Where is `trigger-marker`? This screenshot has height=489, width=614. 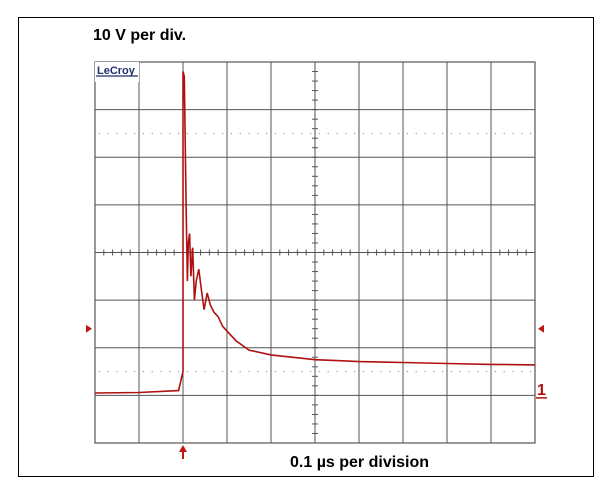 trigger-marker is located at coordinates (183, 452).